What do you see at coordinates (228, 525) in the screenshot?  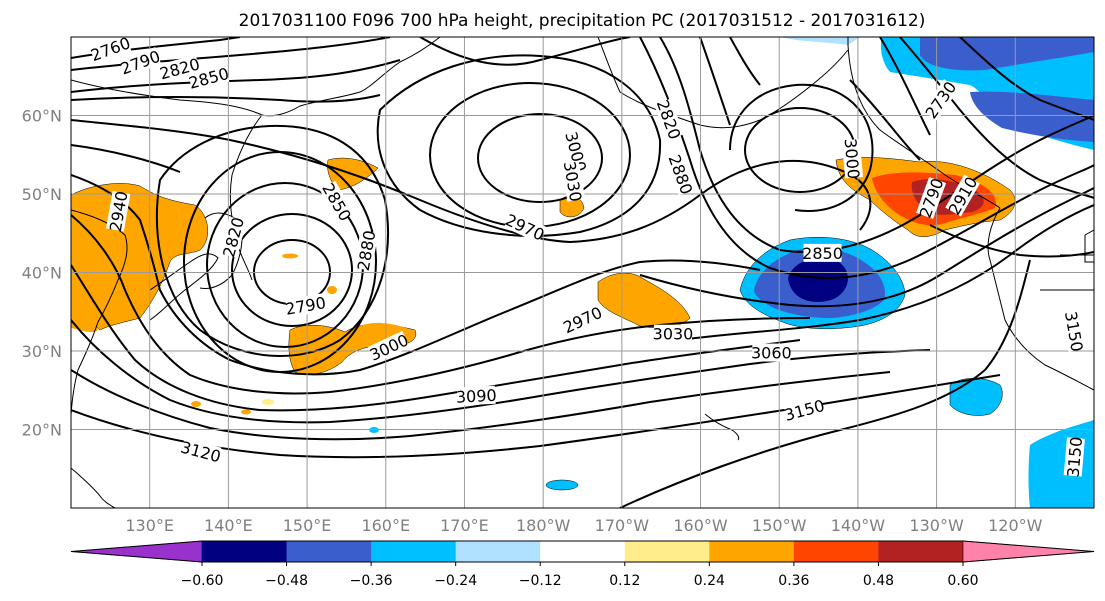 I see `lon-tick-label: 140°E` at bounding box center [228, 525].